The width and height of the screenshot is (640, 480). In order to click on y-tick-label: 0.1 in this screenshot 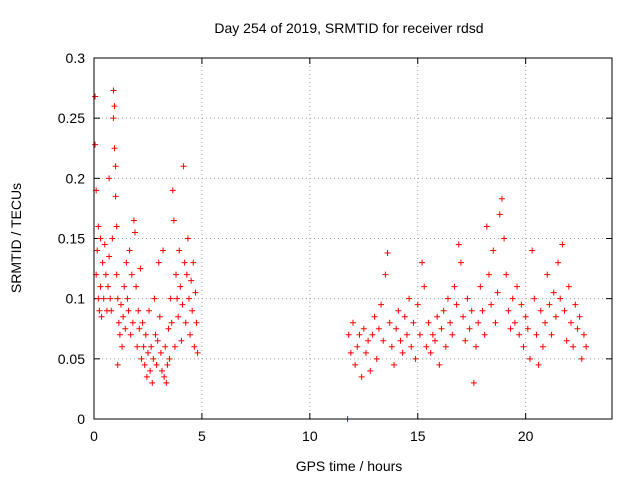, I will do `click(76, 299)`.